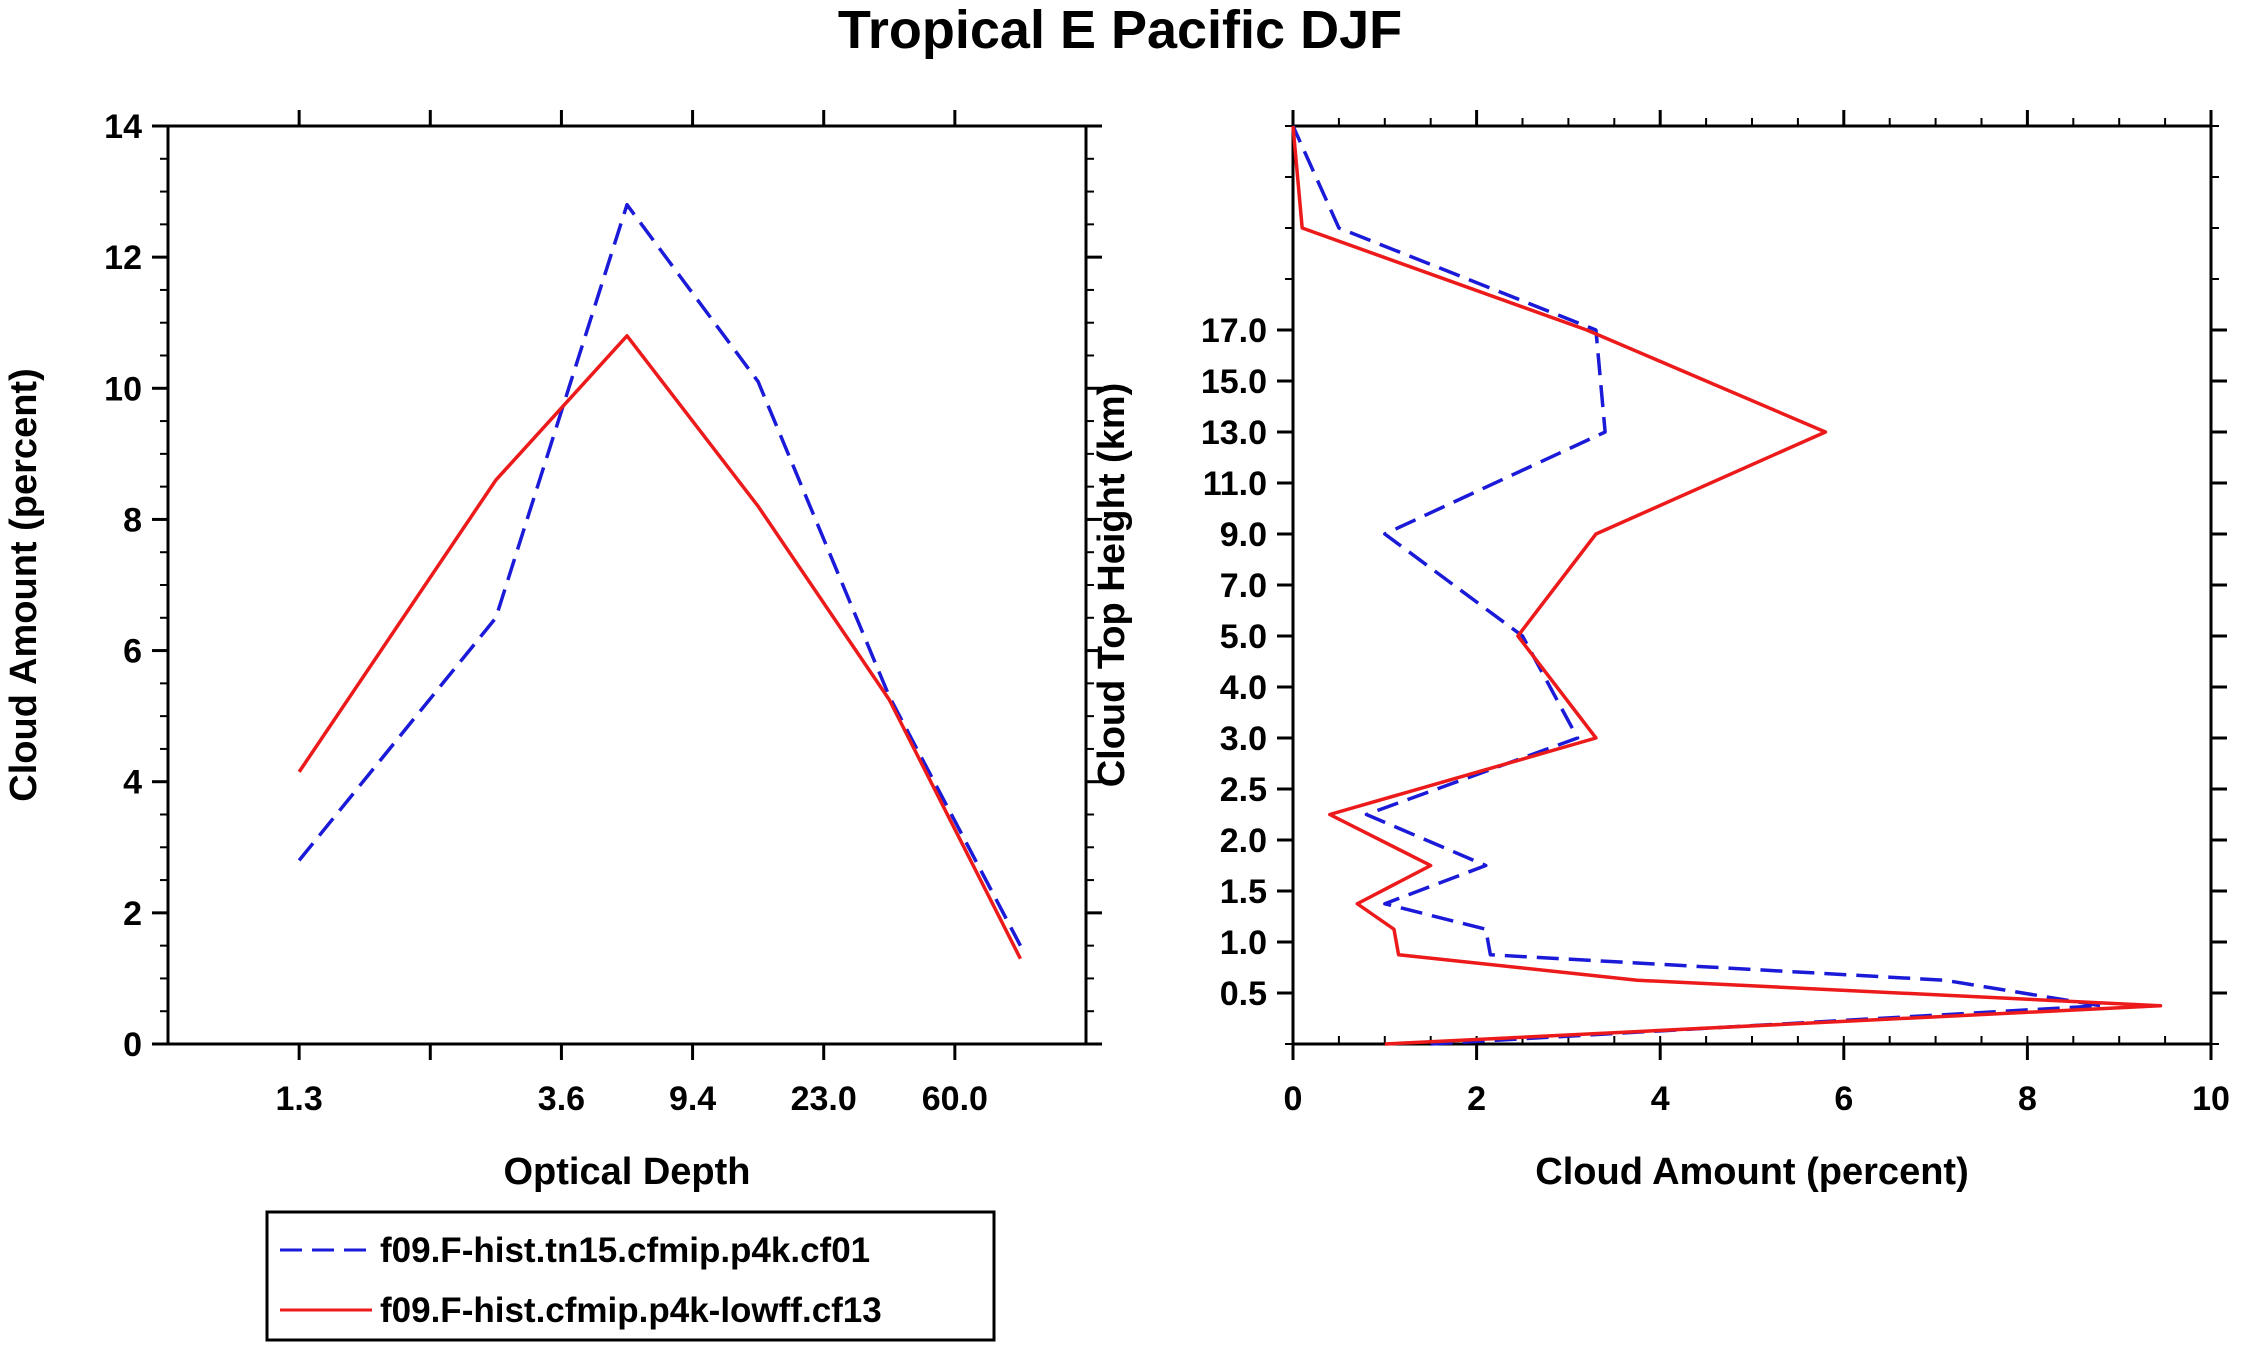  What do you see at coordinates (1120, 30) in the screenshot?
I see `figure-title: Tropical E Pacific DJF` at bounding box center [1120, 30].